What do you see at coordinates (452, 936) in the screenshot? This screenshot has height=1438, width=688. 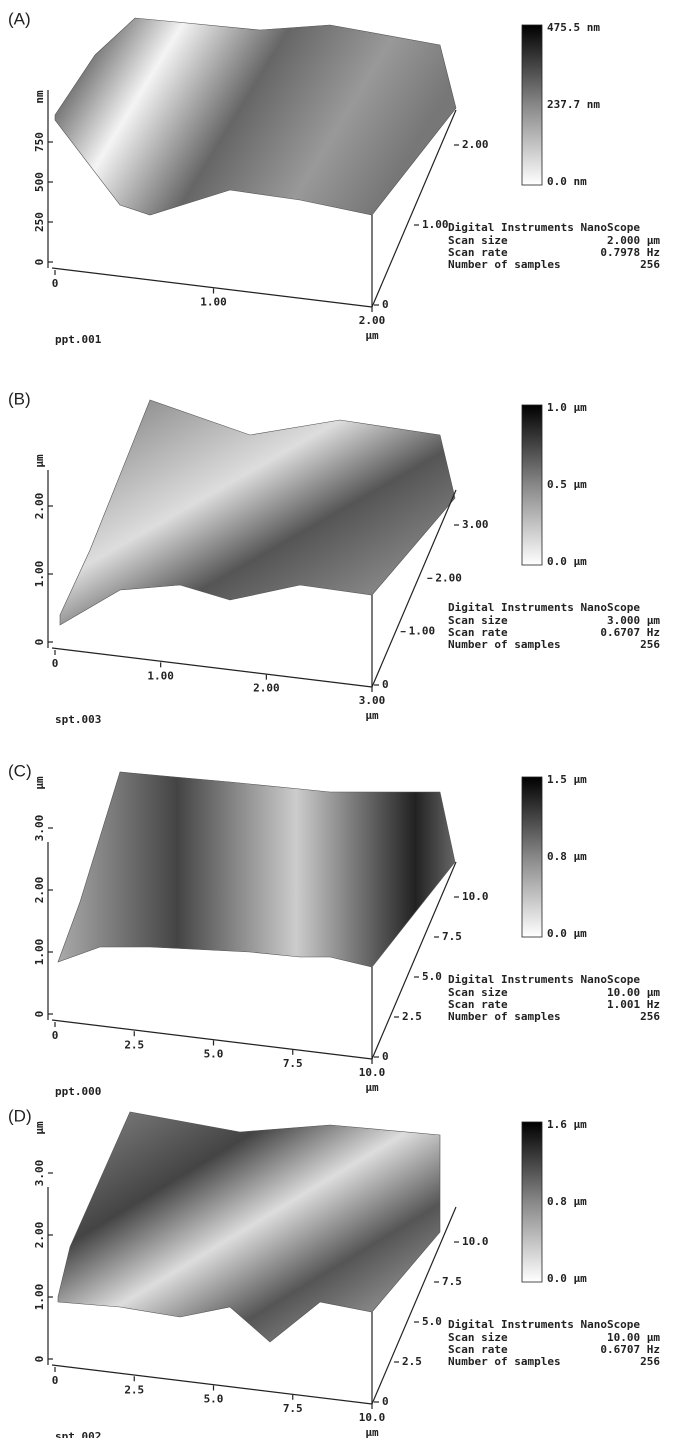 I see `y-tick-label: 7.5` at bounding box center [452, 936].